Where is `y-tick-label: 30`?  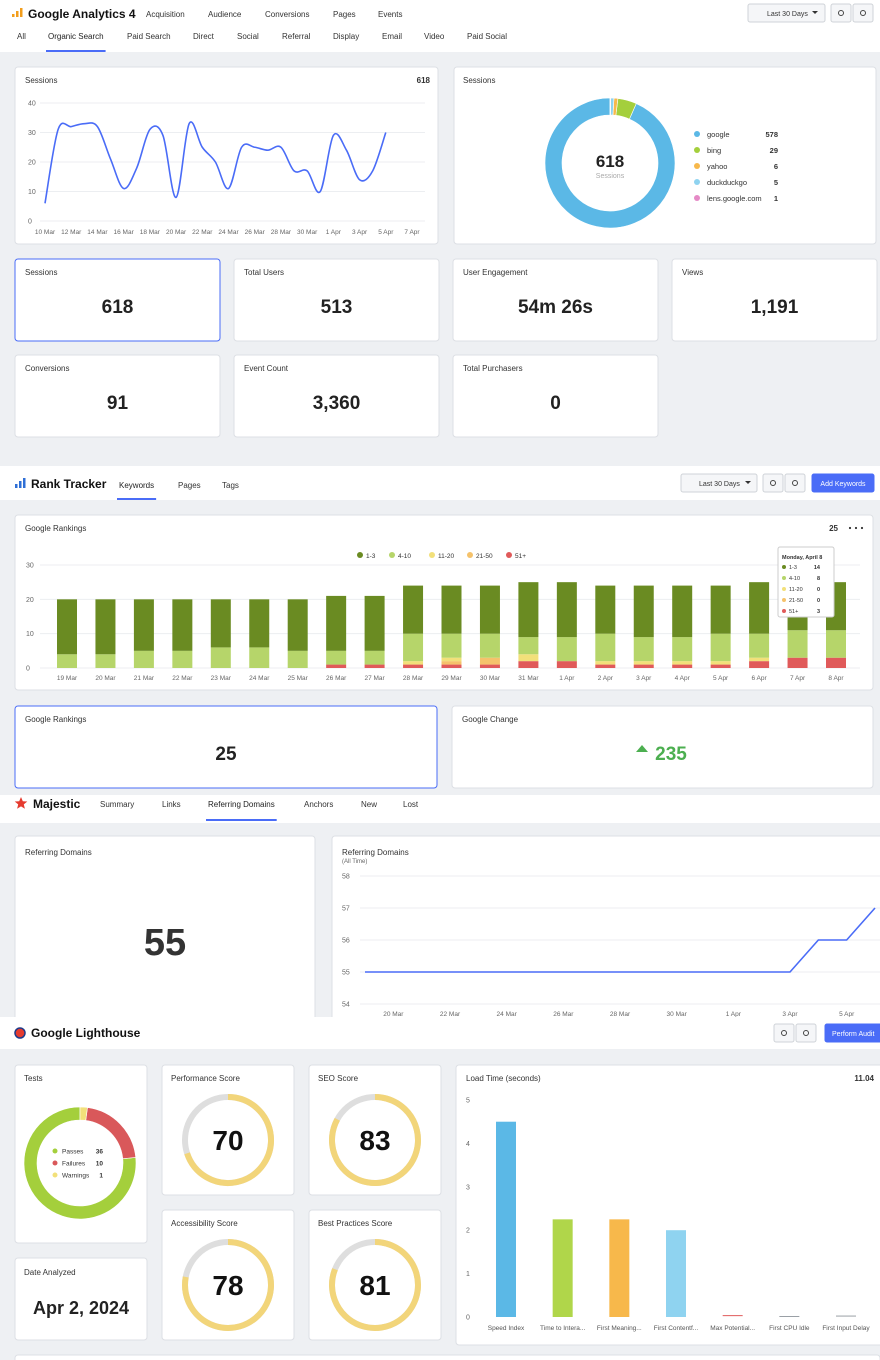 y-tick-label: 30 is located at coordinates (30, 566).